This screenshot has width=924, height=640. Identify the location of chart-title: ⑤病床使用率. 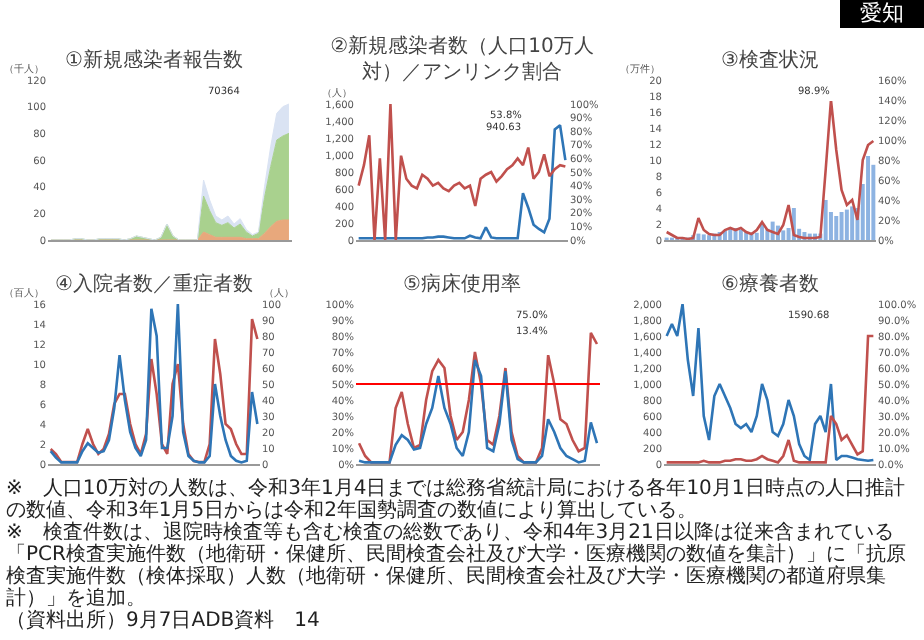
(462, 284).